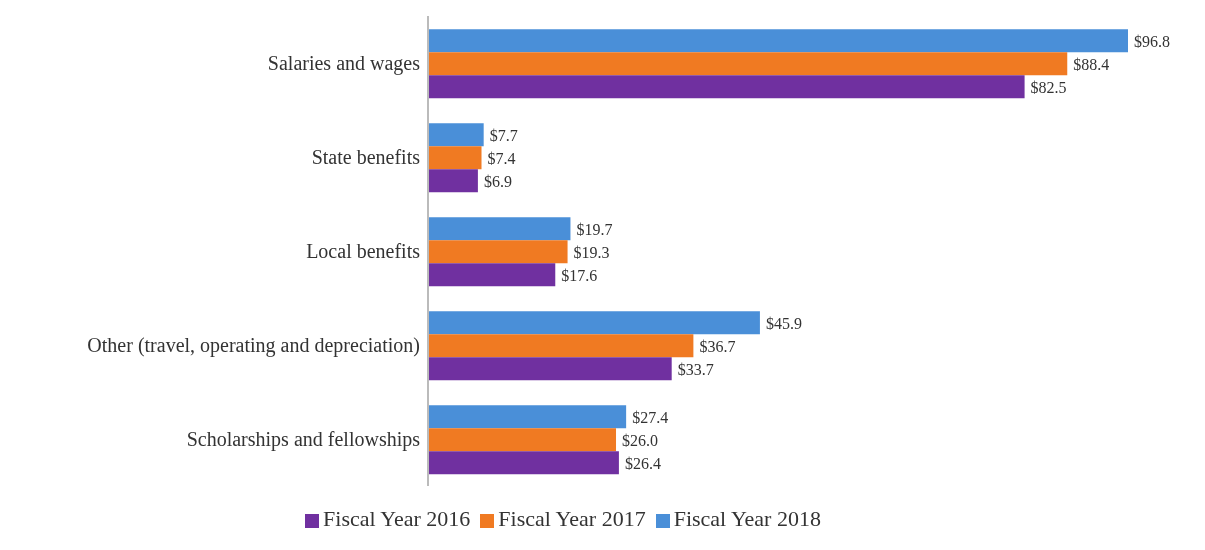  Describe the element at coordinates (747, 518) in the screenshot. I see `legend-label: Fiscal Year 2018` at that location.